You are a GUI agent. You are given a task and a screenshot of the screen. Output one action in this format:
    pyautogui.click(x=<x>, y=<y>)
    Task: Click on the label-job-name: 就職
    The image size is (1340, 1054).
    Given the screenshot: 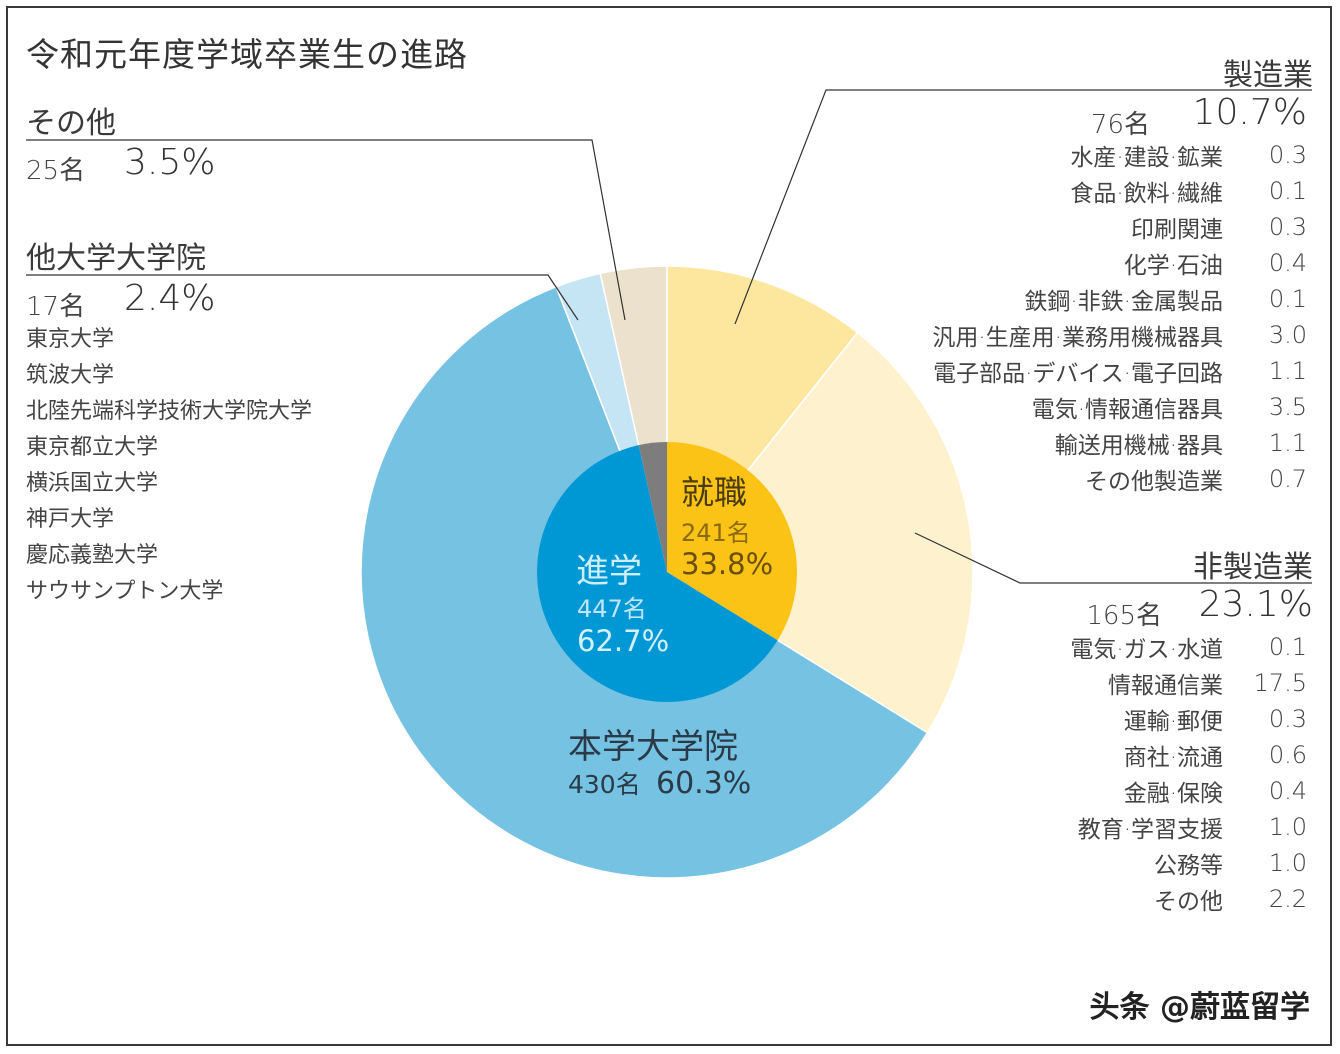 What is the action you would take?
    pyautogui.click(x=714, y=492)
    